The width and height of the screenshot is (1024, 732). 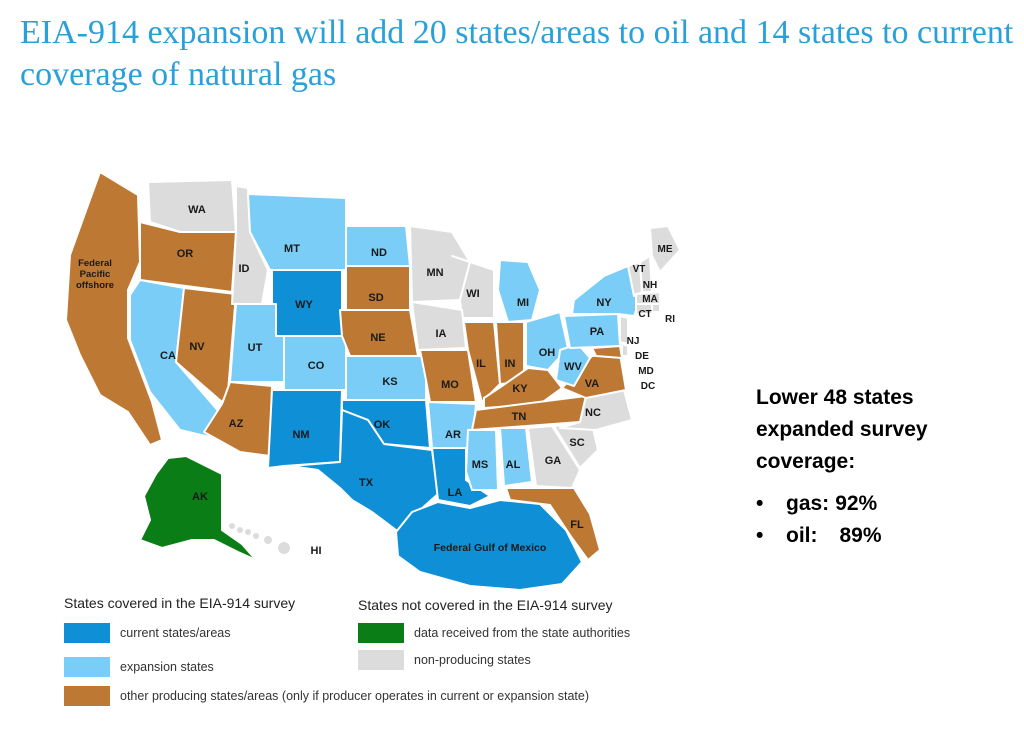 I want to click on map-label-fp-2: Pacific, so click(x=95, y=274).